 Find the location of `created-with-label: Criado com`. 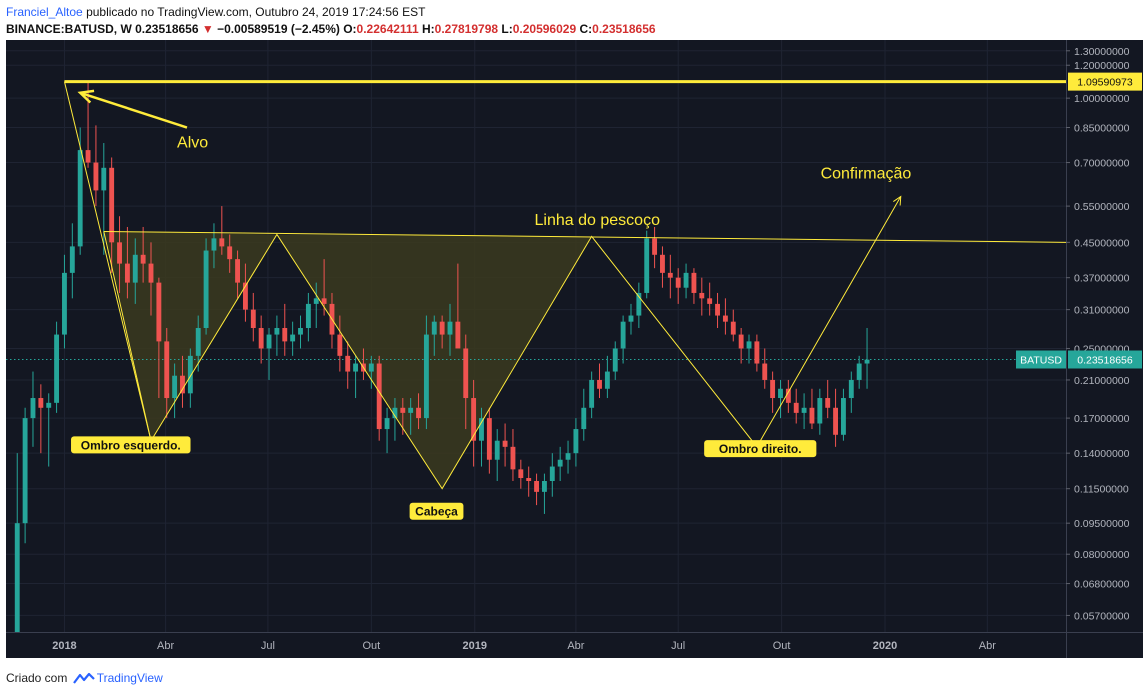

created-with-label: Criado com is located at coordinates (37, 678).